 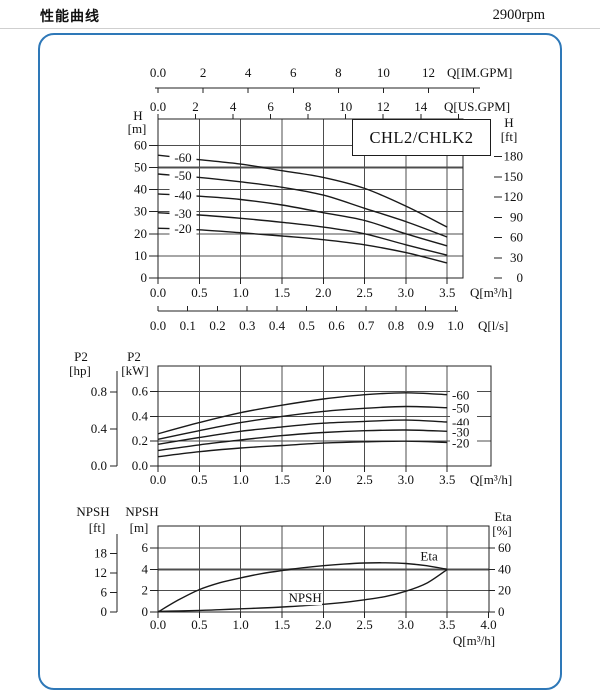 I want to click on y-tick-label: 40, so click(x=140, y=189).